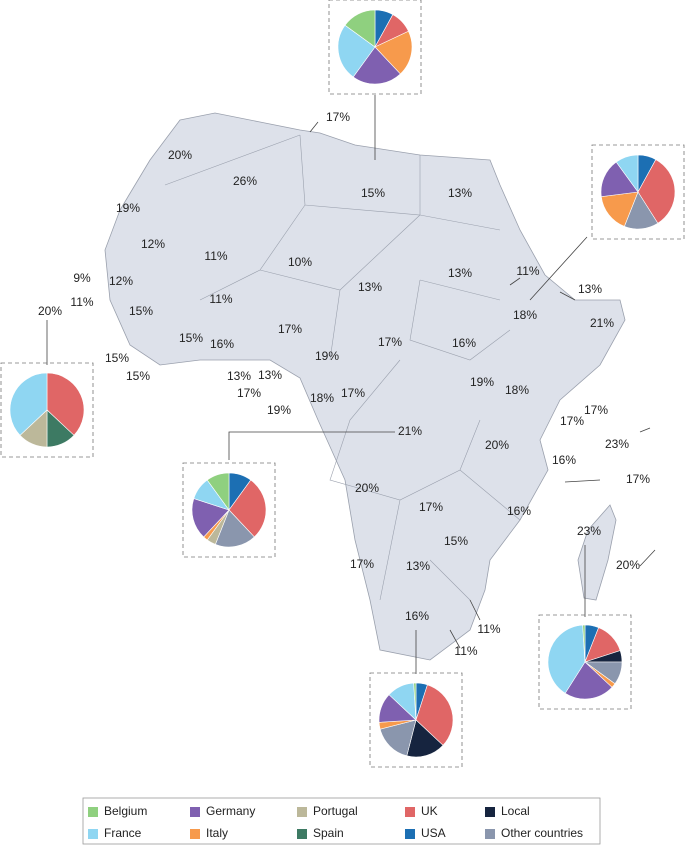  Describe the element at coordinates (217, 833) in the screenshot. I see `legend-label: Italy` at that location.